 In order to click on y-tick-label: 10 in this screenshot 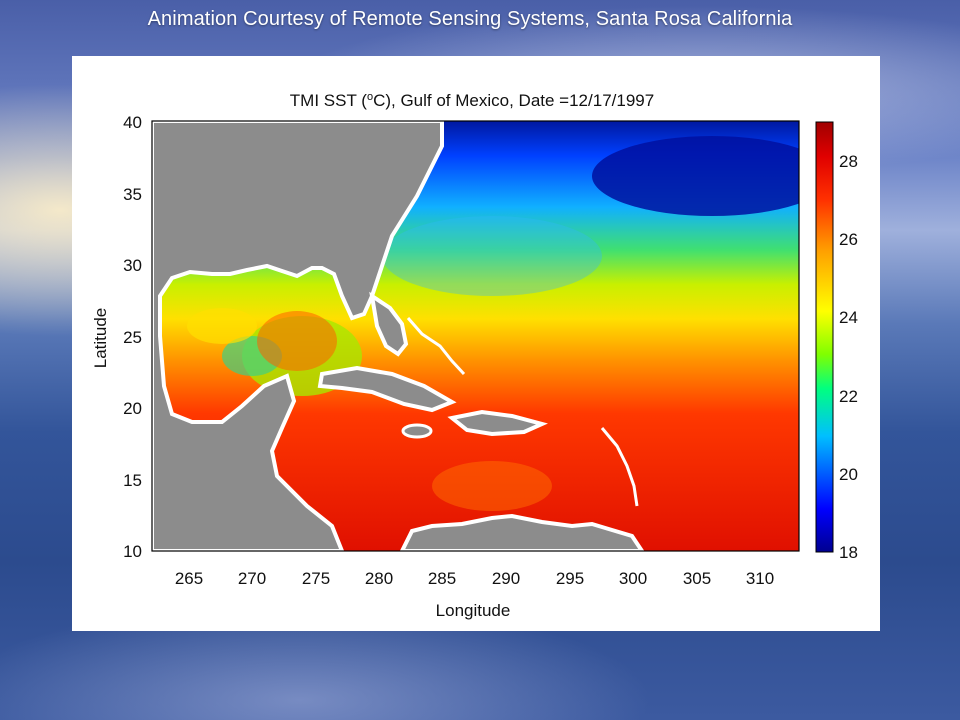, I will do `click(132, 551)`.